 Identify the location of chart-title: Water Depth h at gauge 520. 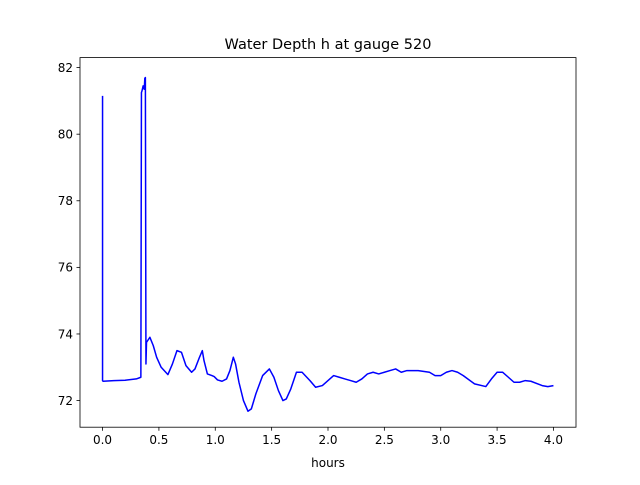
(328, 45).